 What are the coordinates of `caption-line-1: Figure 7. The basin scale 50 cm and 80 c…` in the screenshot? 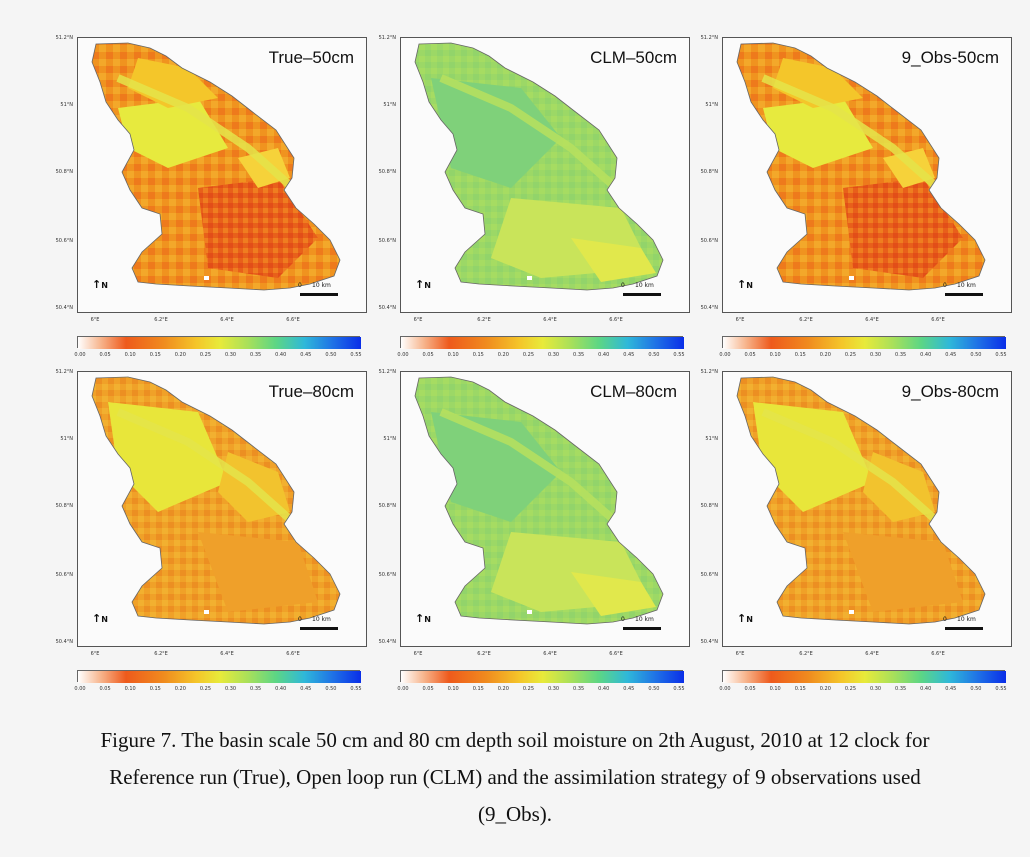 It's located at (515, 740).